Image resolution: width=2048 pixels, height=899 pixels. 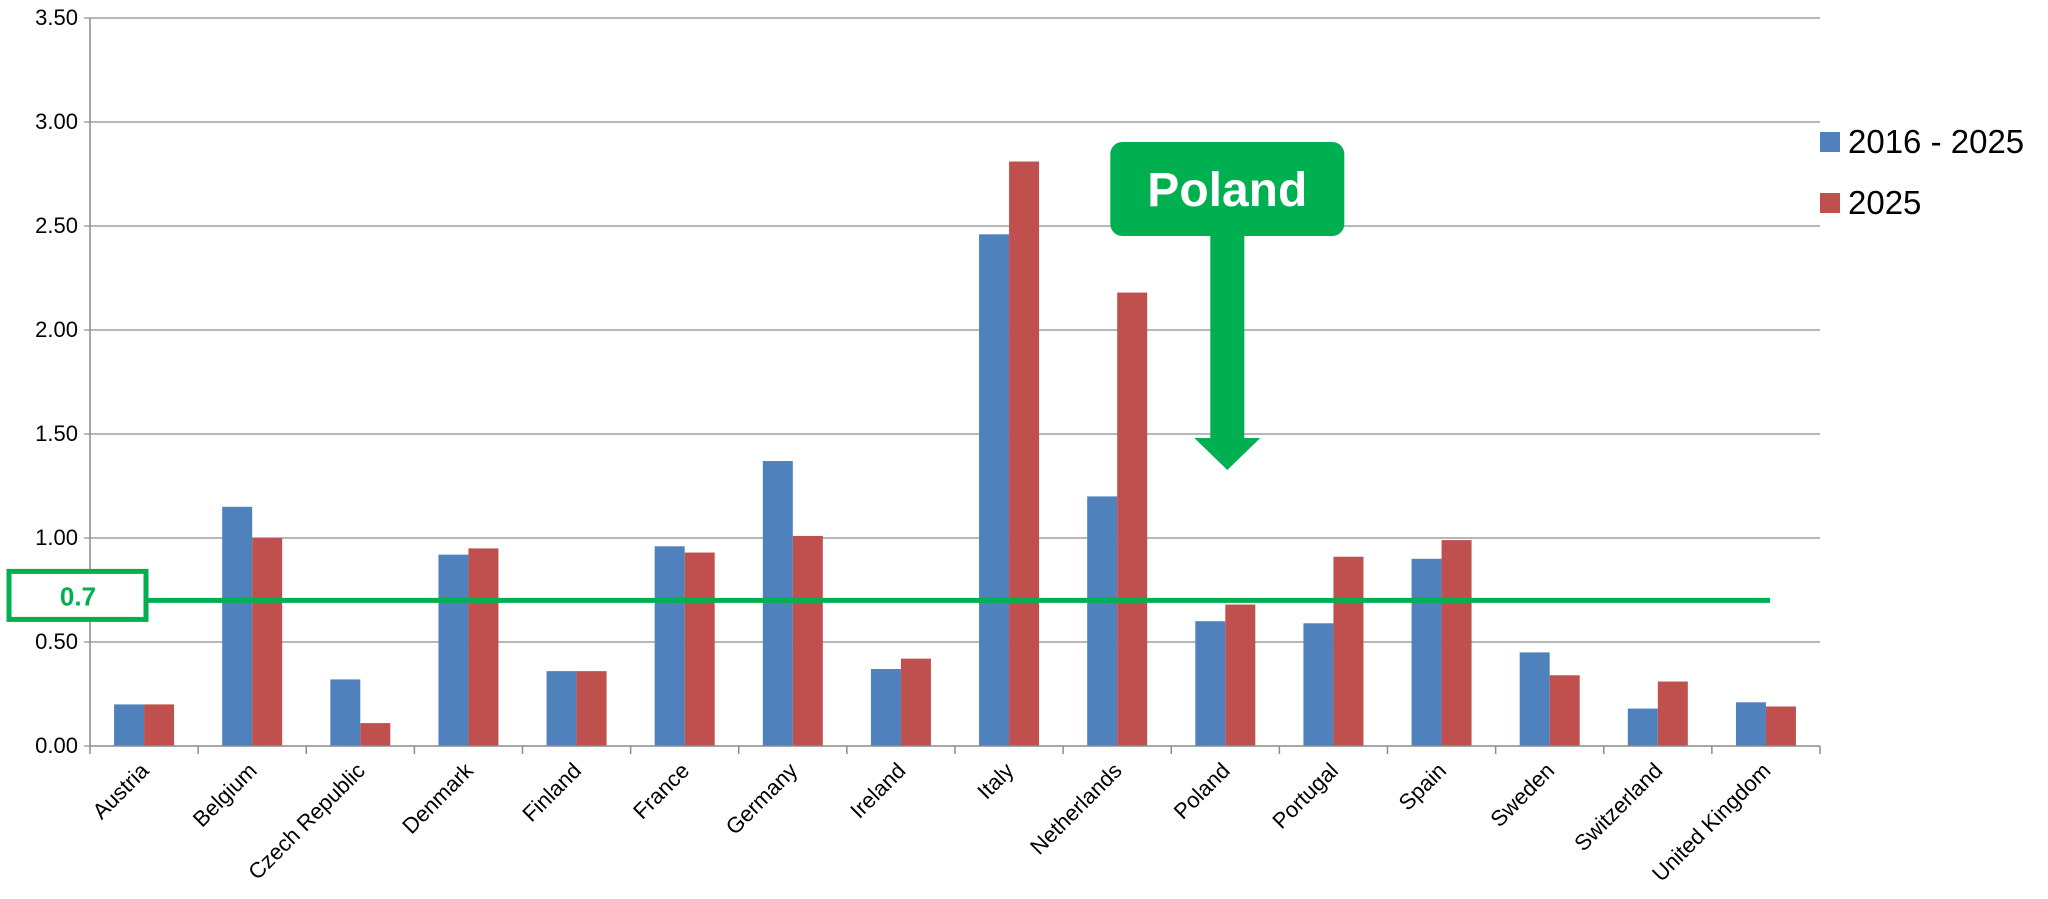 What do you see at coordinates (306, 821) in the screenshot?
I see `x-tick-label: Czech Republic` at bounding box center [306, 821].